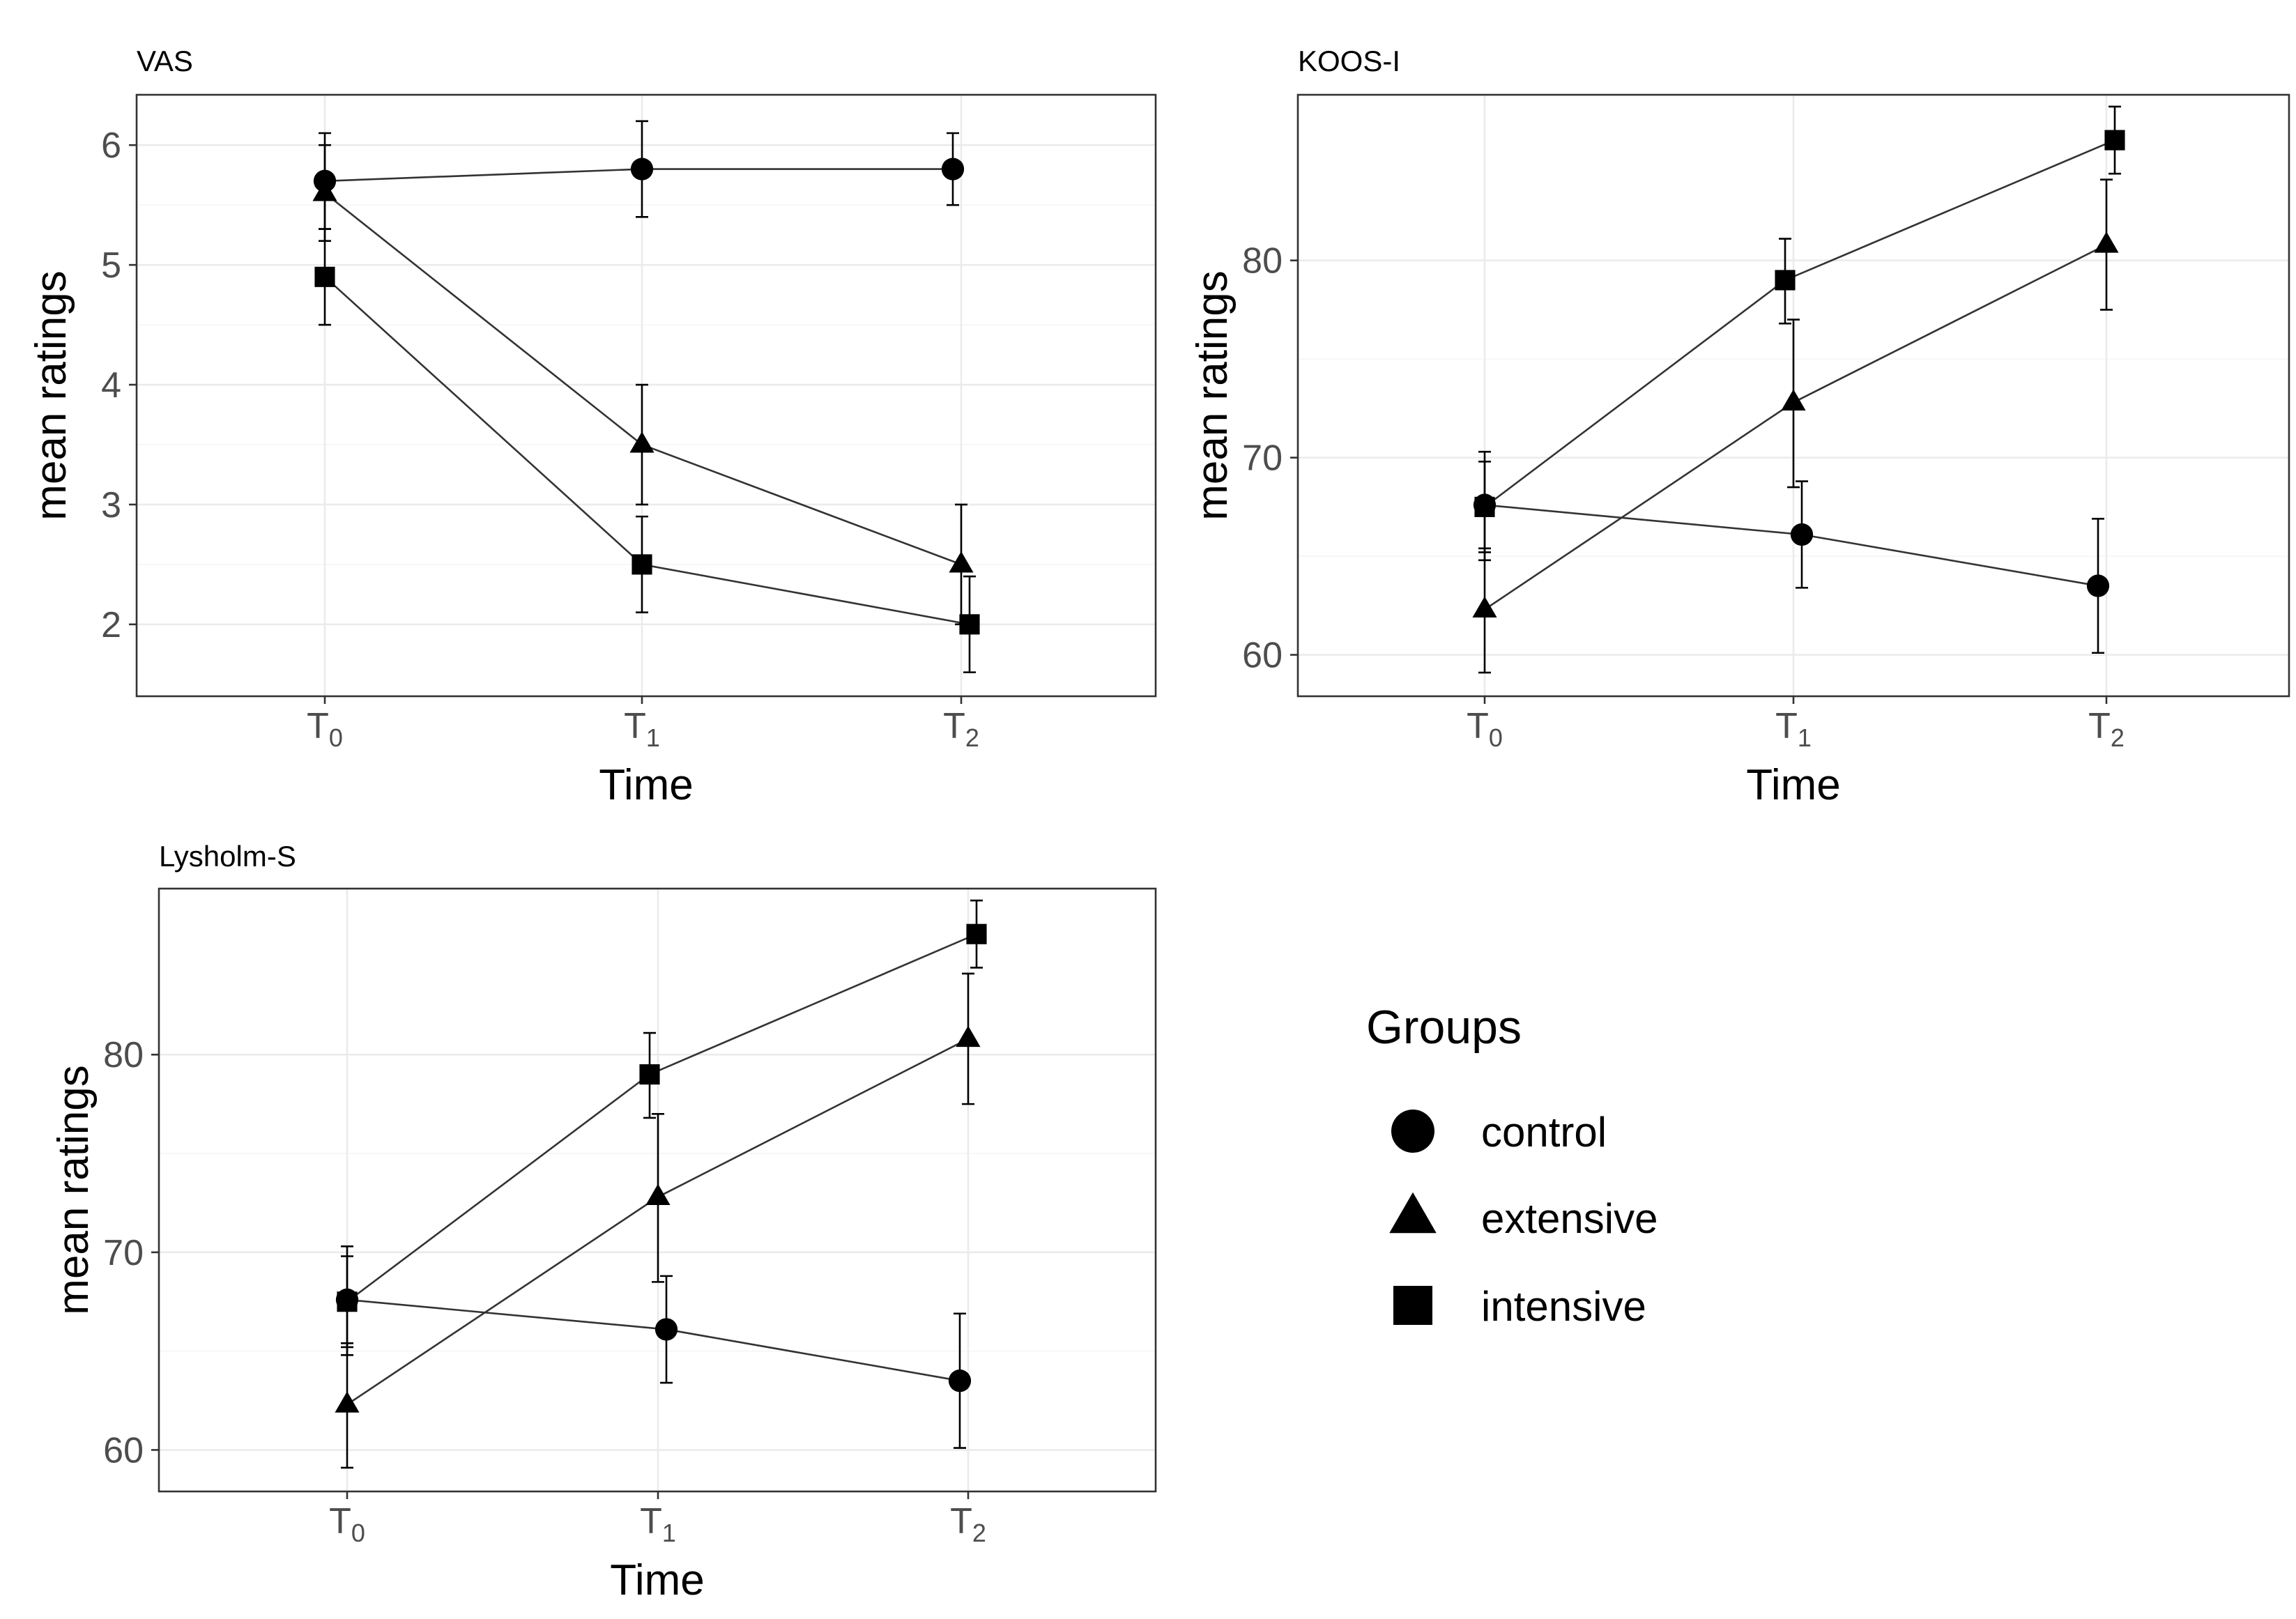 Image resolution: width=2296 pixels, height=1619 pixels. I want to click on koos-y-tick-label: 80, so click(1262, 261).